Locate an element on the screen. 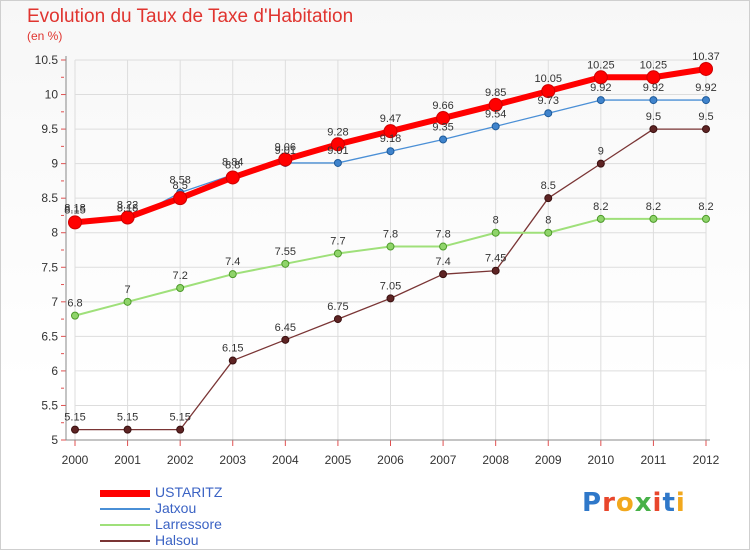 This screenshot has height=550, width=750. y-tick-label: 6 is located at coordinates (54, 371).